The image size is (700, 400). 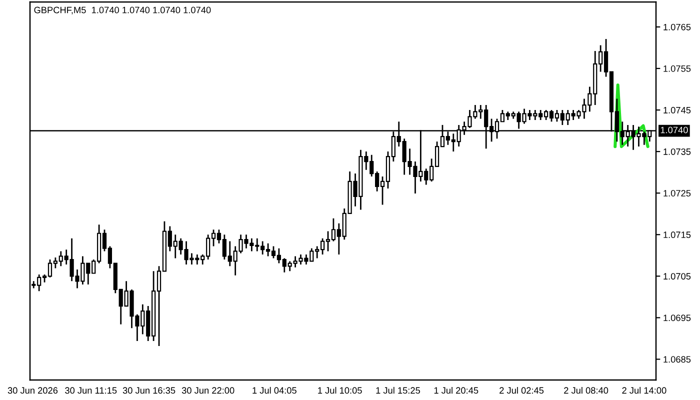 I want to click on x-tick-label: 2 Jul 08:40, so click(x=586, y=390).